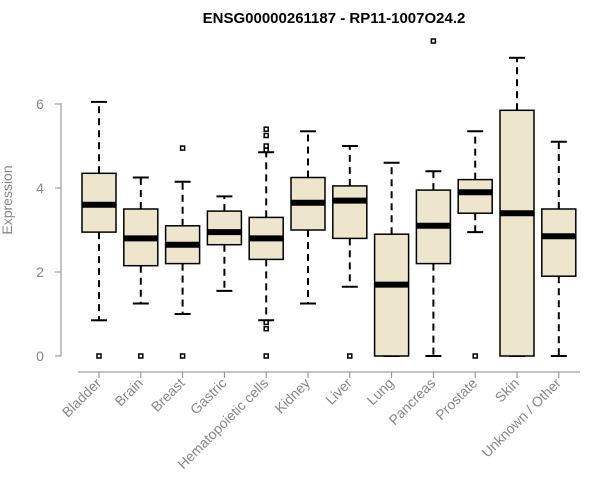  What do you see at coordinates (456, 399) in the screenshot?
I see `x-tick-label: Prostate` at bounding box center [456, 399].